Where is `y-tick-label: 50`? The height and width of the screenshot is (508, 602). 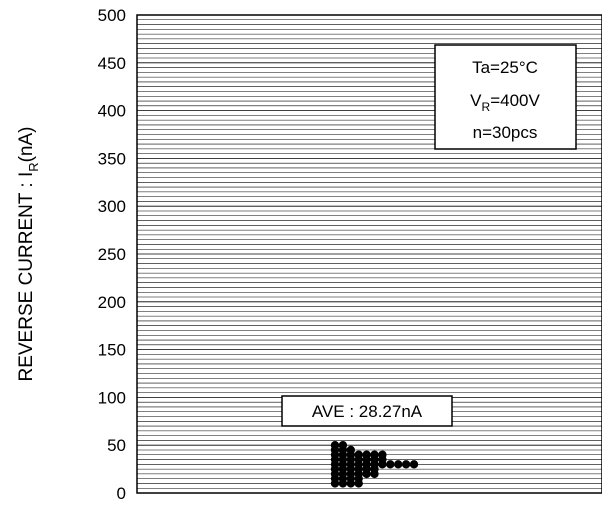
y-tick-label: 50 is located at coordinates (116, 445).